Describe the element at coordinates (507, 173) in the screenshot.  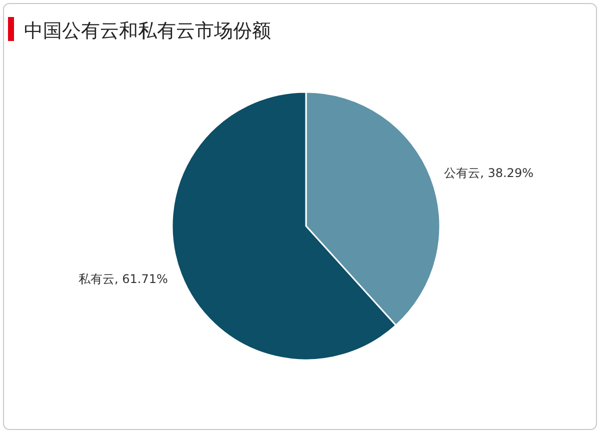
I see `data-label: , 38.29%` at that location.